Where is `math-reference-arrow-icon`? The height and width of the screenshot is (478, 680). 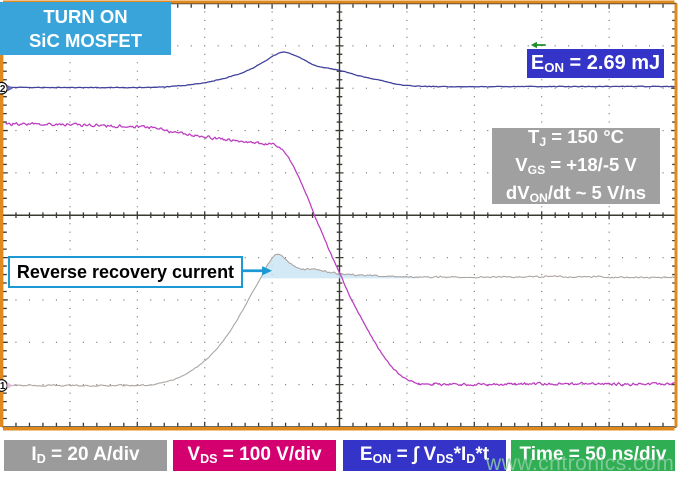 math-reference-arrow-icon is located at coordinates (538, 45).